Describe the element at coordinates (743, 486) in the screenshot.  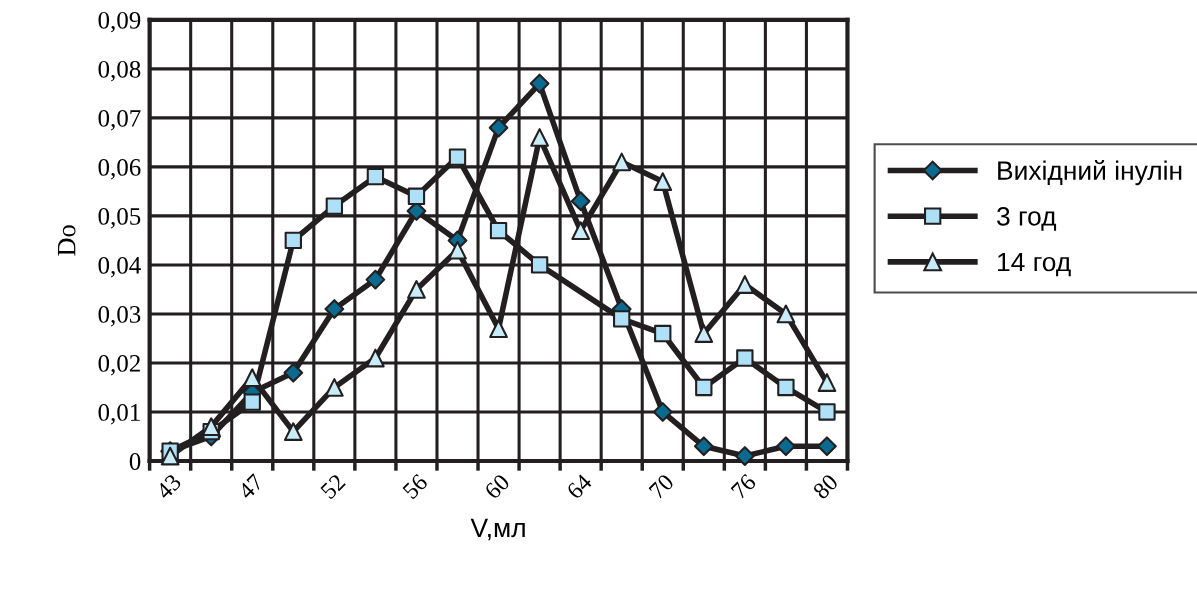
I see `x-tick-label: 76` at that location.